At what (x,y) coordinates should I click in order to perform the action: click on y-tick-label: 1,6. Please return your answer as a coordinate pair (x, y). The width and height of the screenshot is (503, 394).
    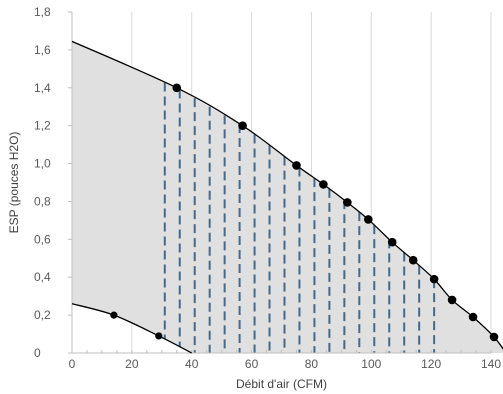
    Looking at the image, I should click on (42, 50).